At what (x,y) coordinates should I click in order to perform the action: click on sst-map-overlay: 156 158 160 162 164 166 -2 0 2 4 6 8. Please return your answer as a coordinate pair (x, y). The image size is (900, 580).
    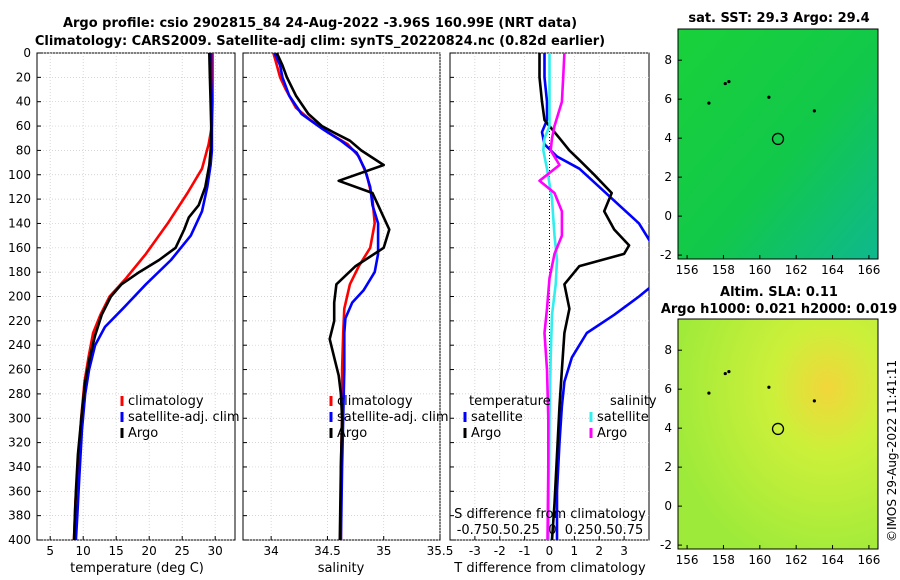
    Looking at the image, I should click on (770, 165).